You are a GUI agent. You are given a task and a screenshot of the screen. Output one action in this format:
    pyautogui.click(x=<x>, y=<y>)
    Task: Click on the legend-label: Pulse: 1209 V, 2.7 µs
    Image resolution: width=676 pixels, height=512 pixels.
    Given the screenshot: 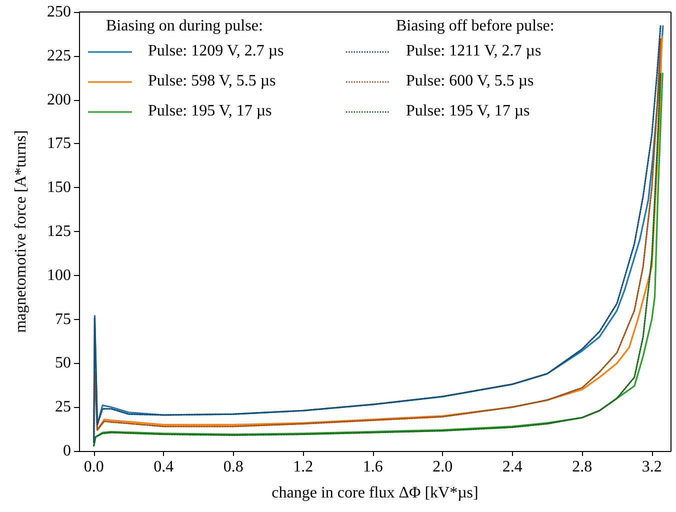 What is the action you would take?
    pyautogui.click(x=216, y=51)
    